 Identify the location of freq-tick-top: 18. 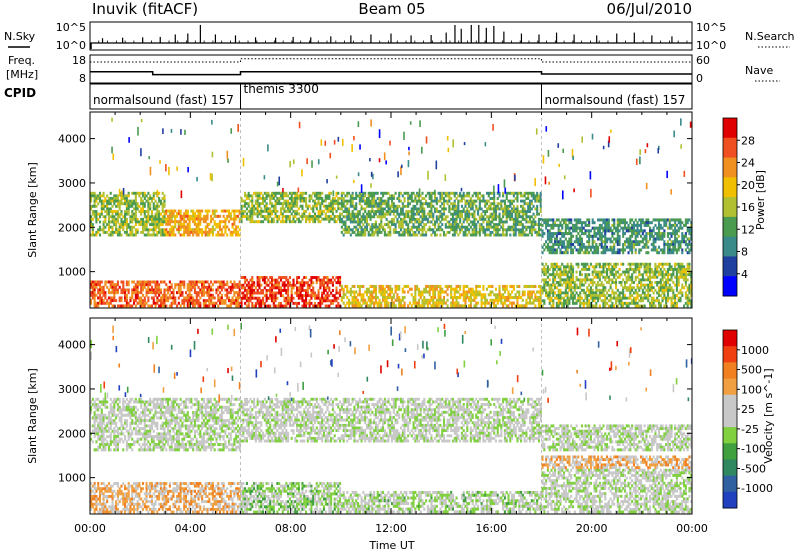
(79, 60).